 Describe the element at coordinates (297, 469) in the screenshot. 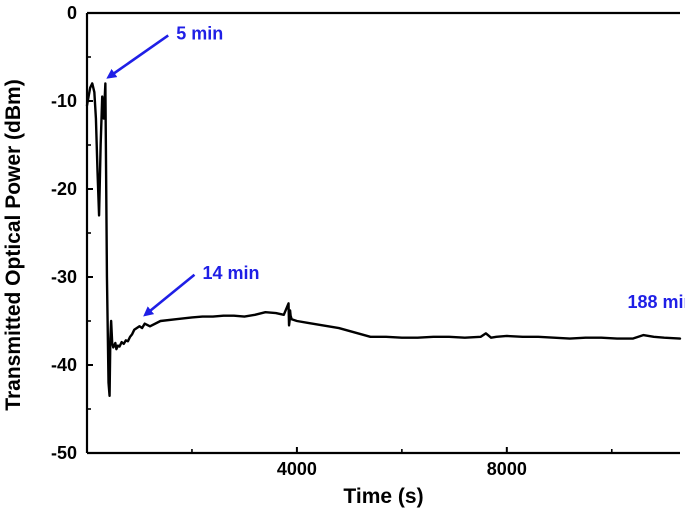

I see `x-tick-label: 4000` at that location.